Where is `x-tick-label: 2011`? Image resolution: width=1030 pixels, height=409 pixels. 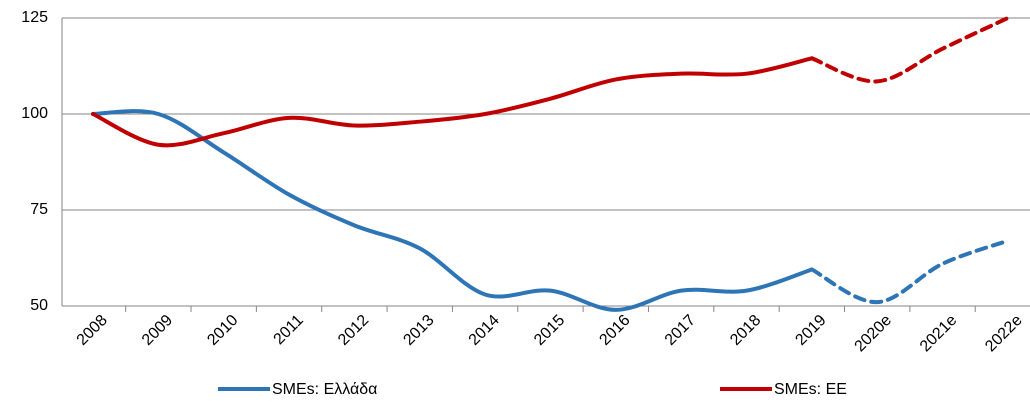 x-tick-label: 2011 is located at coordinates (289, 330).